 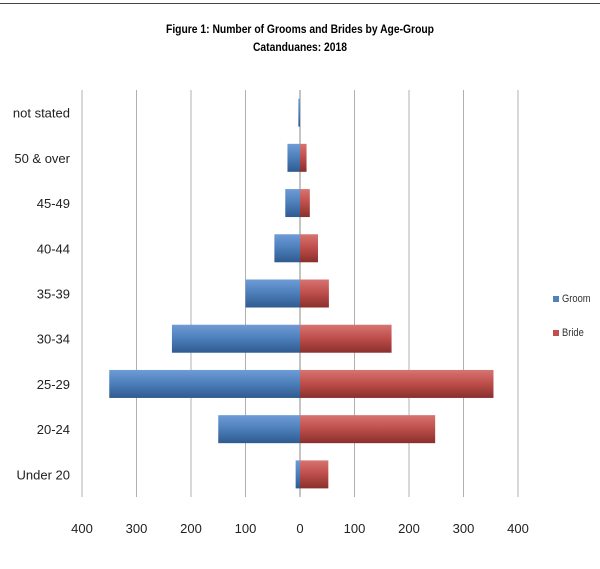 What do you see at coordinates (43, 474) in the screenshot?
I see `y-tick-label: Under 20` at bounding box center [43, 474].